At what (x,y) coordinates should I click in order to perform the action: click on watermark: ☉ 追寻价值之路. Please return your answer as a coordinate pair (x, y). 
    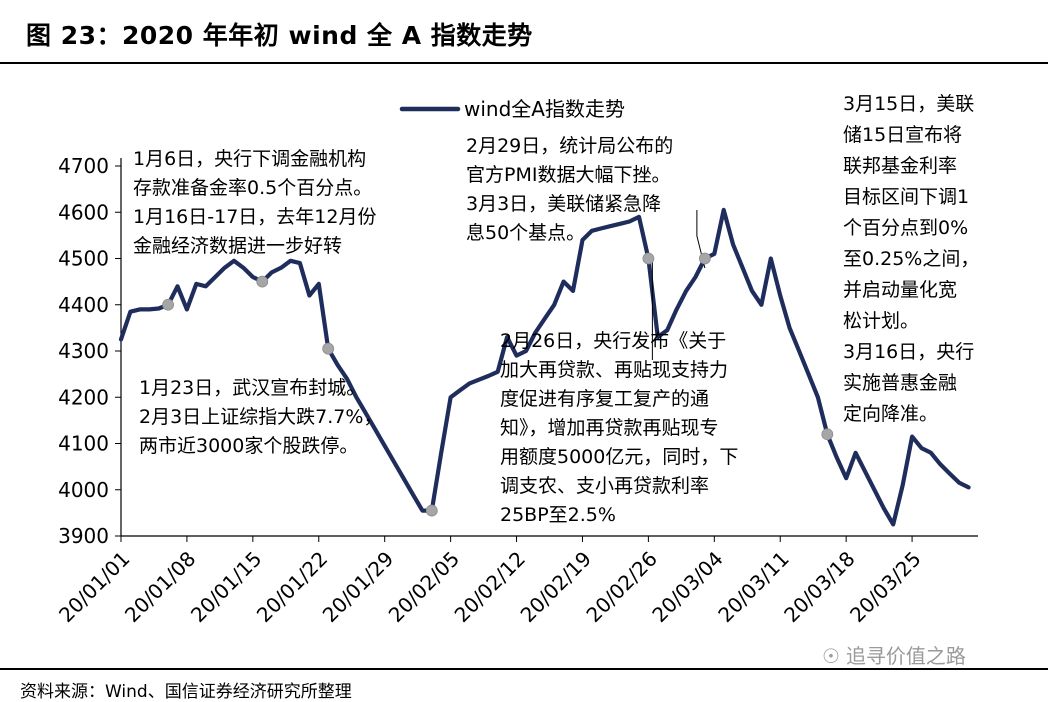
    Looking at the image, I should click on (894, 654).